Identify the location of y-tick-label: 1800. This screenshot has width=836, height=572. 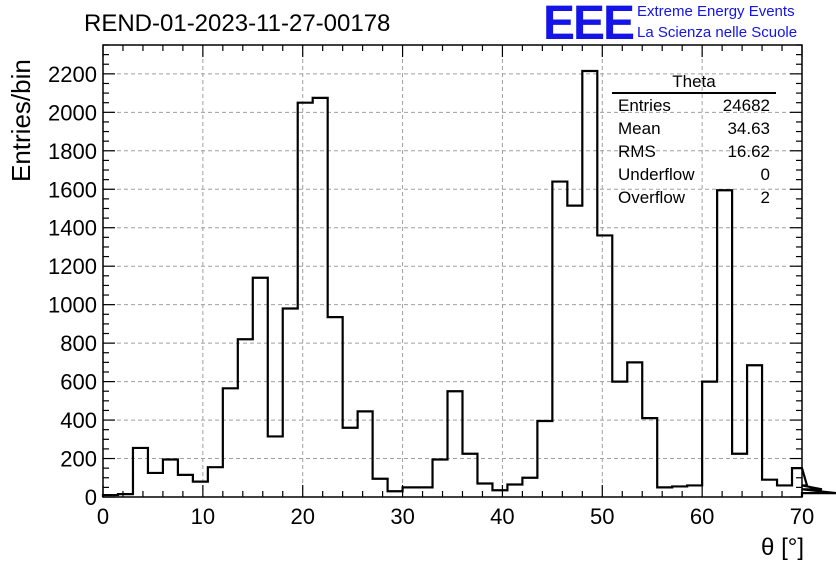
(72, 151).